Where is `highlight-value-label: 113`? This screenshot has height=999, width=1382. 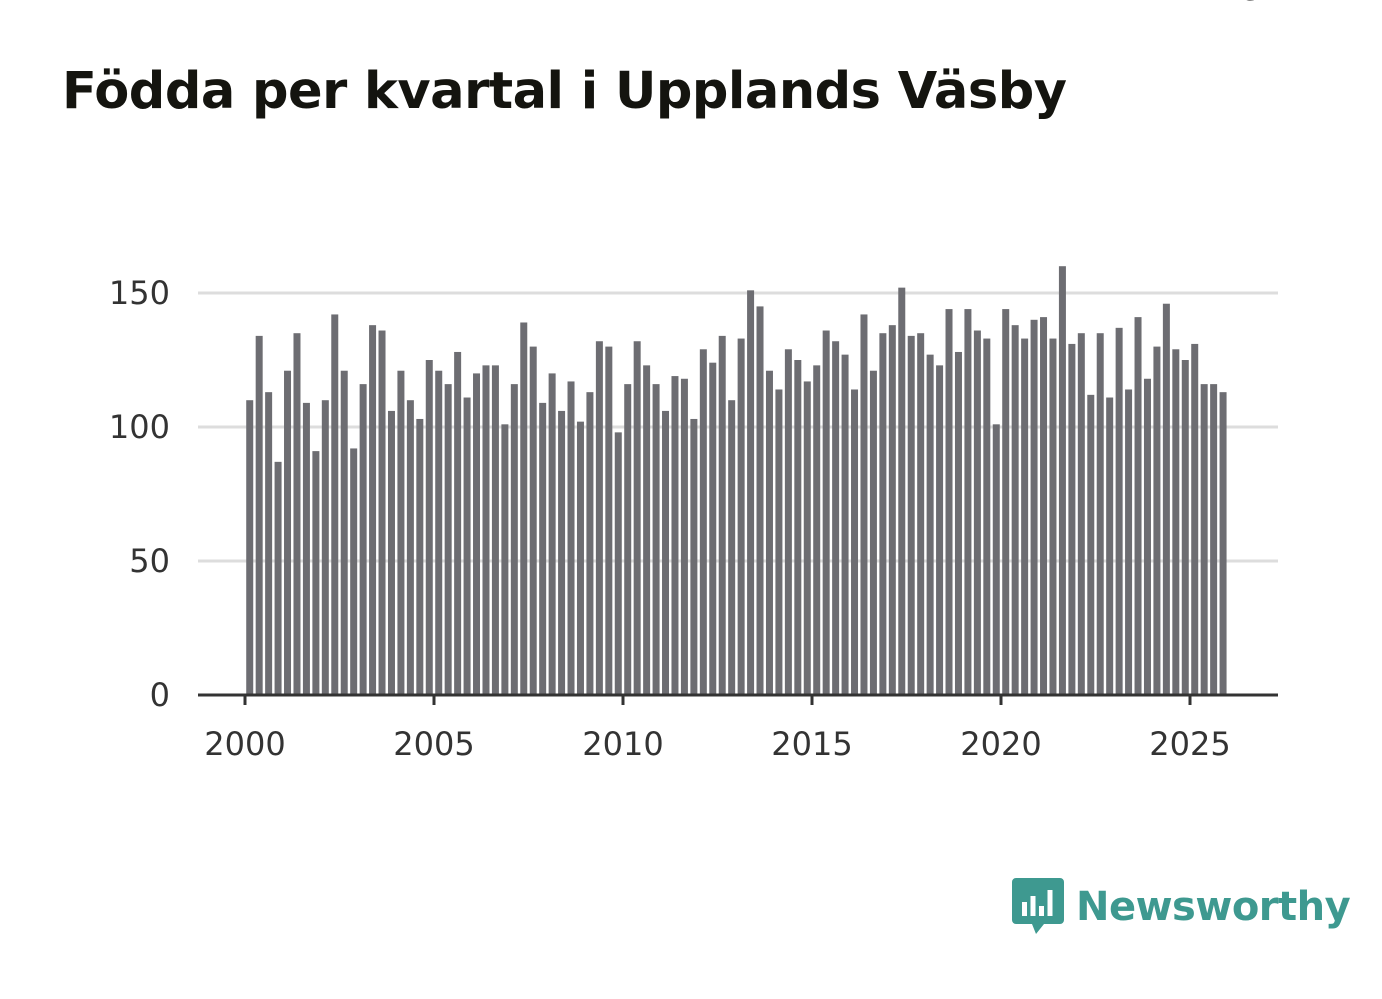
highlight-value-label: 113 is located at coordinates (1232, 4).